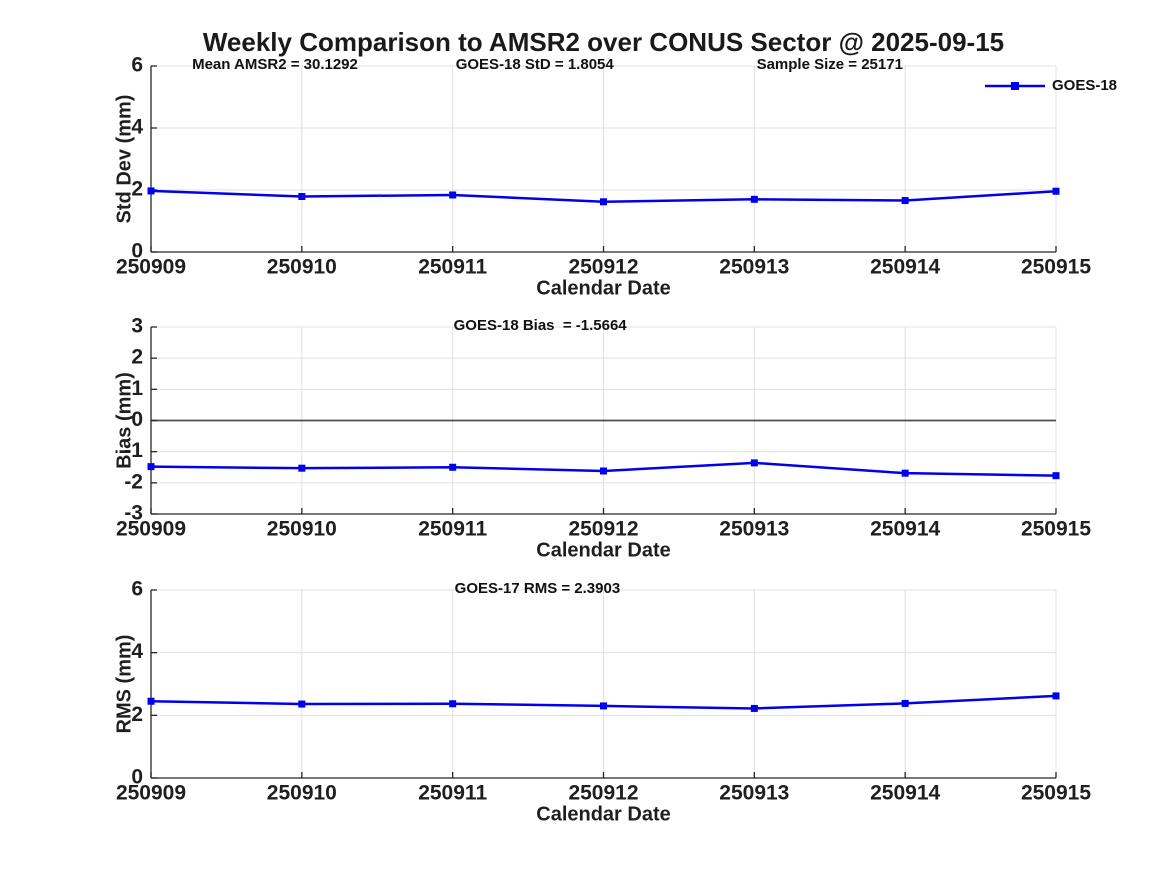 Image resolution: width=1167 pixels, height=875 pixels. What do you see at coordinates (541, 325) in the screenshot?
I see `annotation-text: GOES-18 Bias = -1.5664` at bounding box center [541, 325].